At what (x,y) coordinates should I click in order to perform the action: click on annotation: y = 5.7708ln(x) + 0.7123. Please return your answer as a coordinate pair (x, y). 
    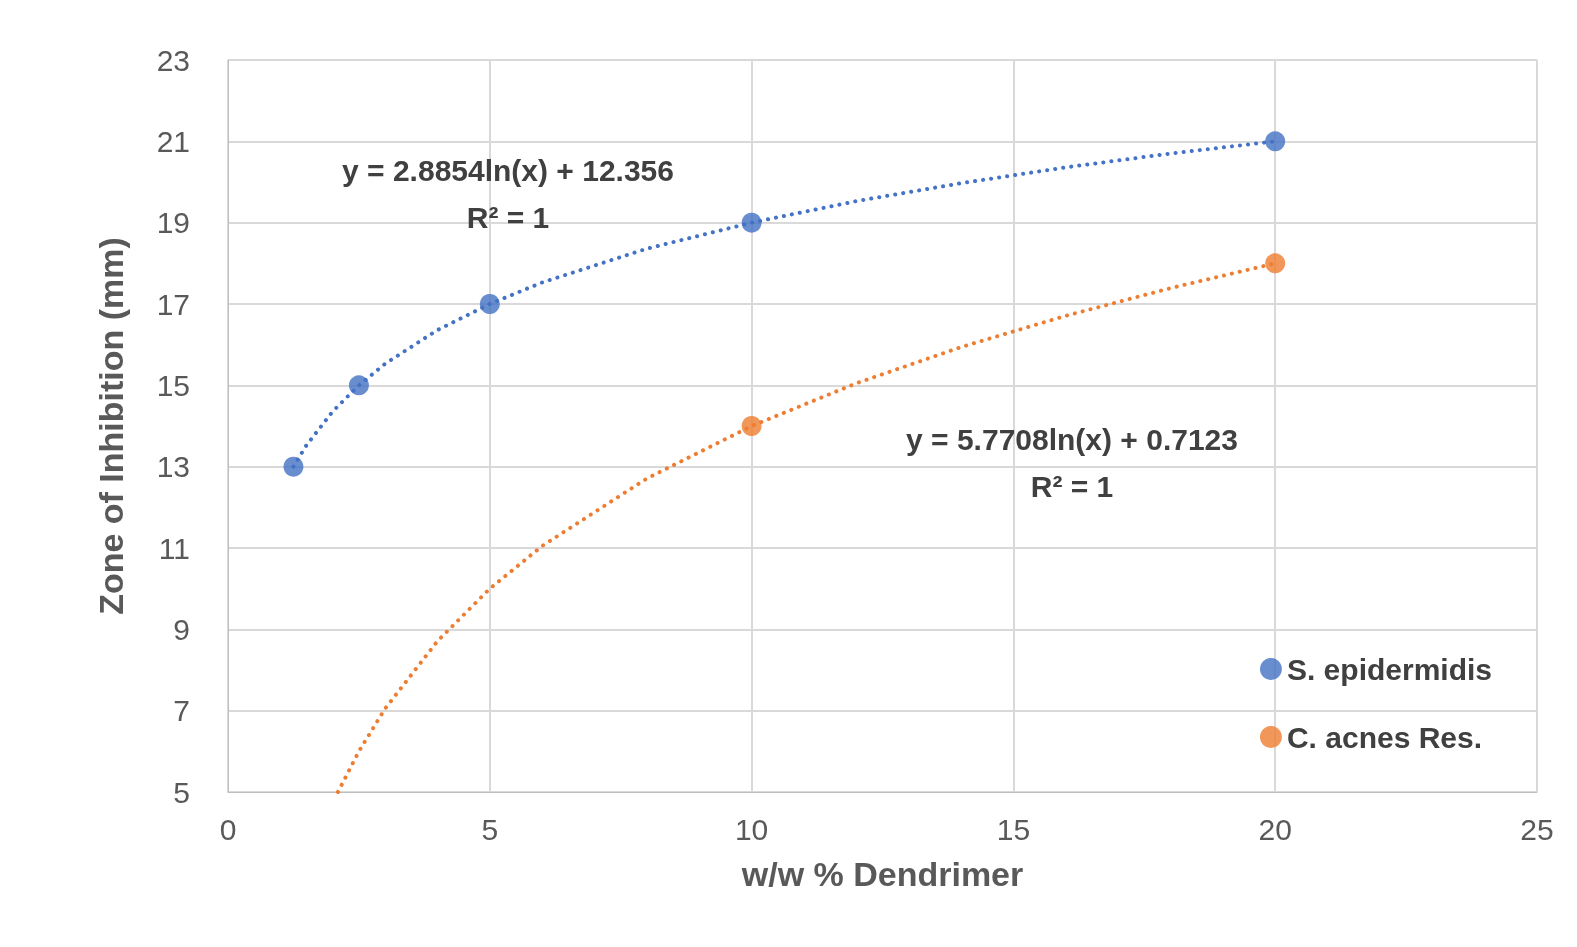
    Looking at the image, I should click on (1072, 439).